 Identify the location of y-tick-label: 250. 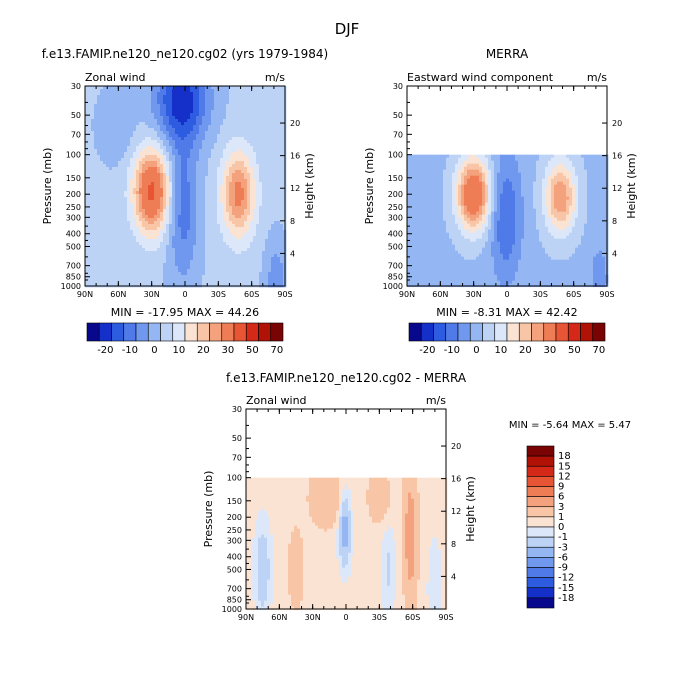
(73, 207).